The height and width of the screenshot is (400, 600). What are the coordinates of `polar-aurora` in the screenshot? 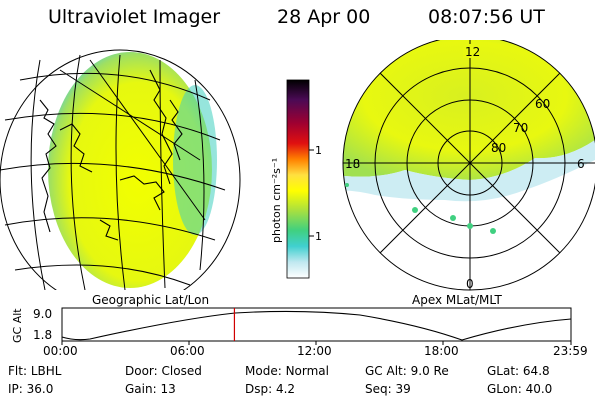 It's located at (469, 110).